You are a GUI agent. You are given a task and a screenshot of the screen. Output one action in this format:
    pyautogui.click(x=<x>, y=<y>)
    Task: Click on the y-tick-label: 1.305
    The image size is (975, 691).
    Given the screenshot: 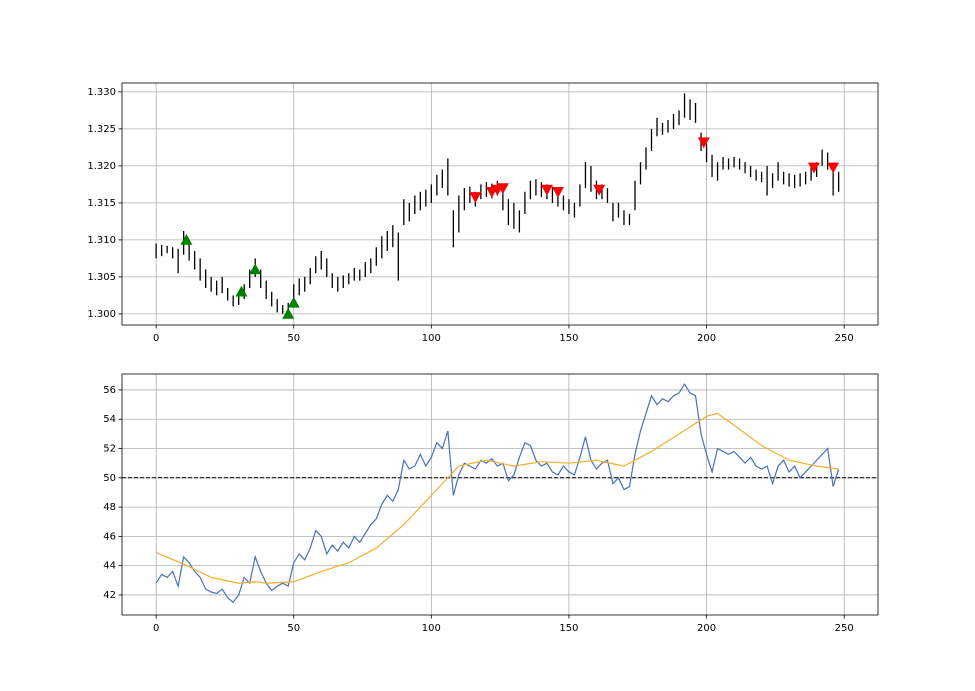 What is the action you would take?
    pyautogui.click(x=101, y=277)
    